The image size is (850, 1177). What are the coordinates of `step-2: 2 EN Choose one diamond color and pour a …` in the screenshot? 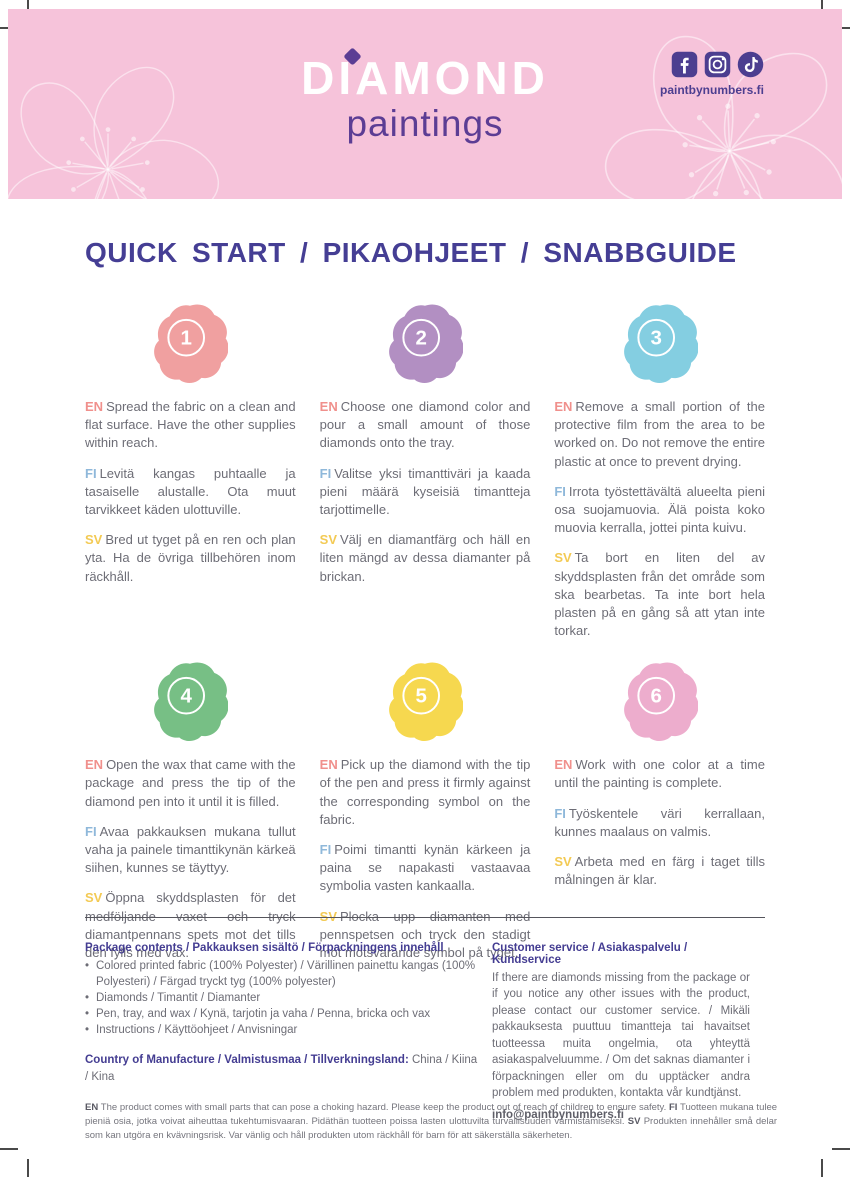 It's located at (425, 474).